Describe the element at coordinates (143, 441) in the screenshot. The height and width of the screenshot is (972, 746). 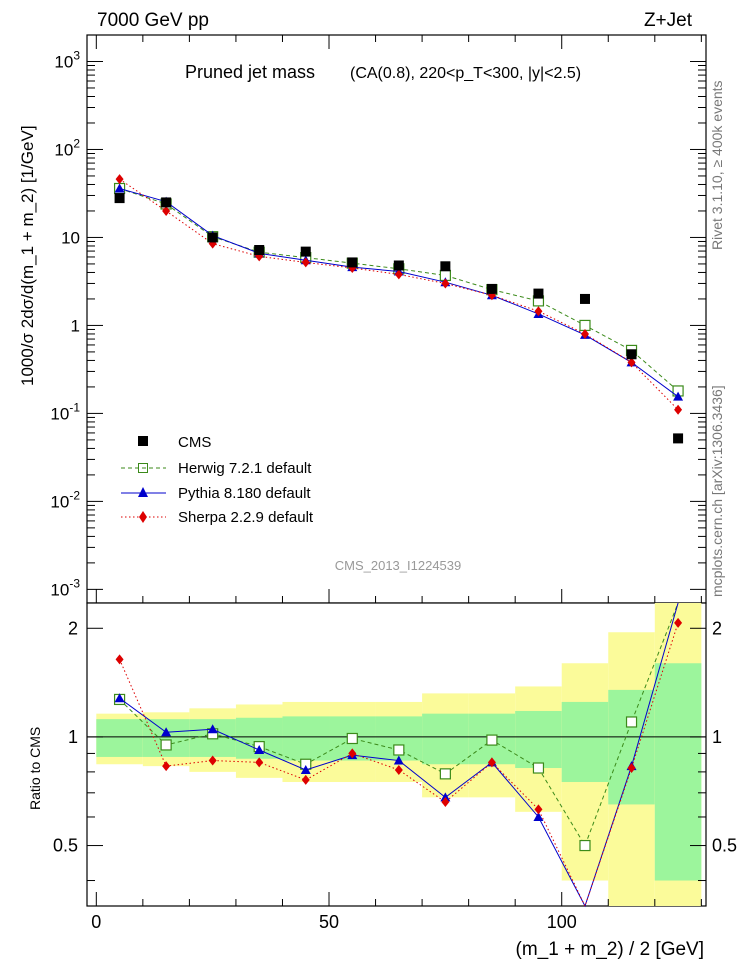
I see `legend-marker-cms` at that location.